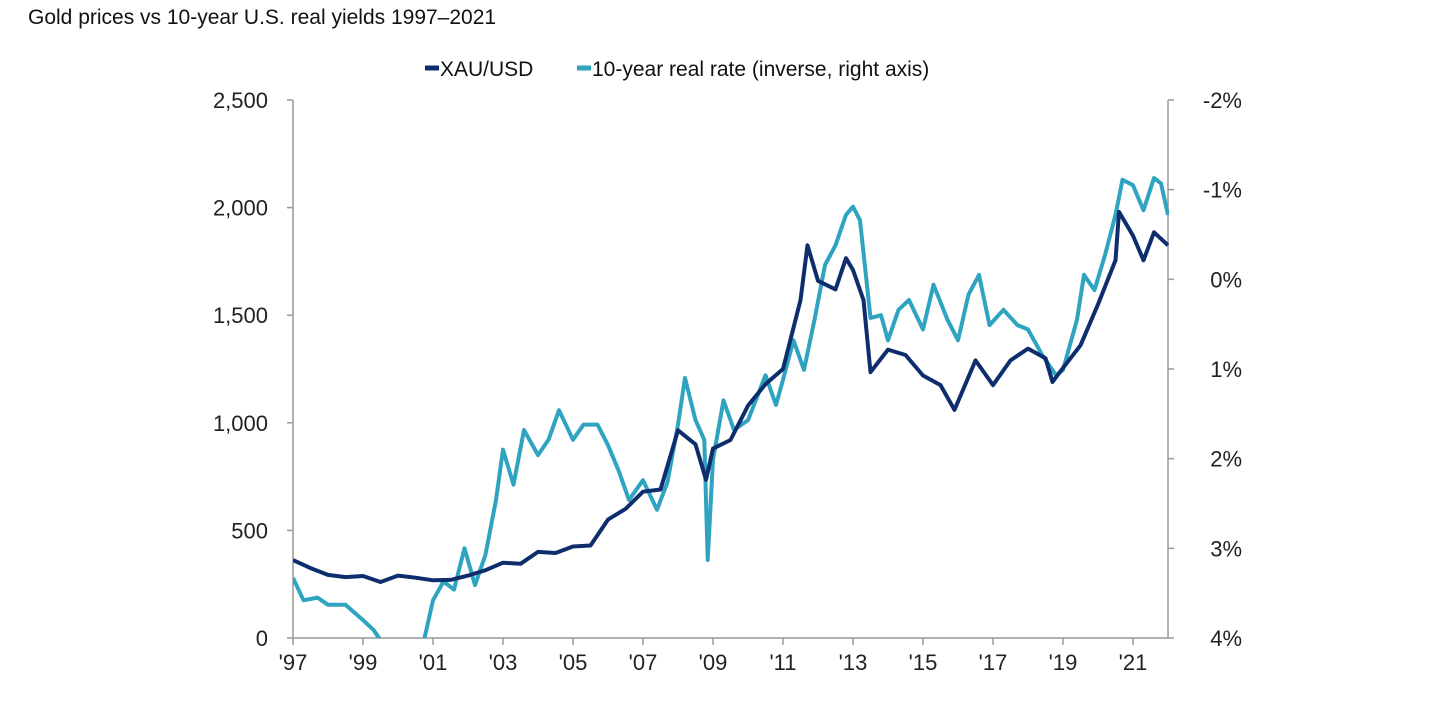 The width and height of the screenshot is (1440, 702). Describe the element at coordinates (240, 315) in the screenshot. I see `left-tick-label: 1,500` at that location.